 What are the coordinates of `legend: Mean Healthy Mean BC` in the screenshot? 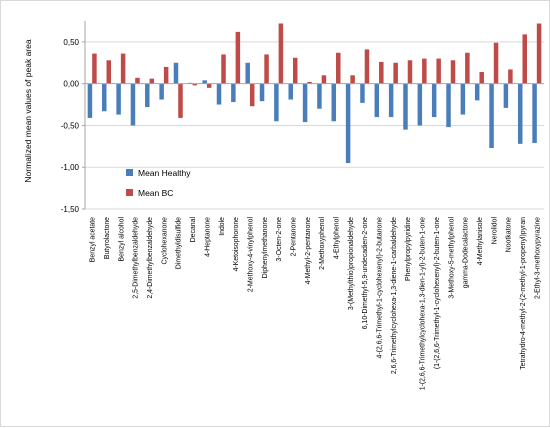 It's located at (158, 183).